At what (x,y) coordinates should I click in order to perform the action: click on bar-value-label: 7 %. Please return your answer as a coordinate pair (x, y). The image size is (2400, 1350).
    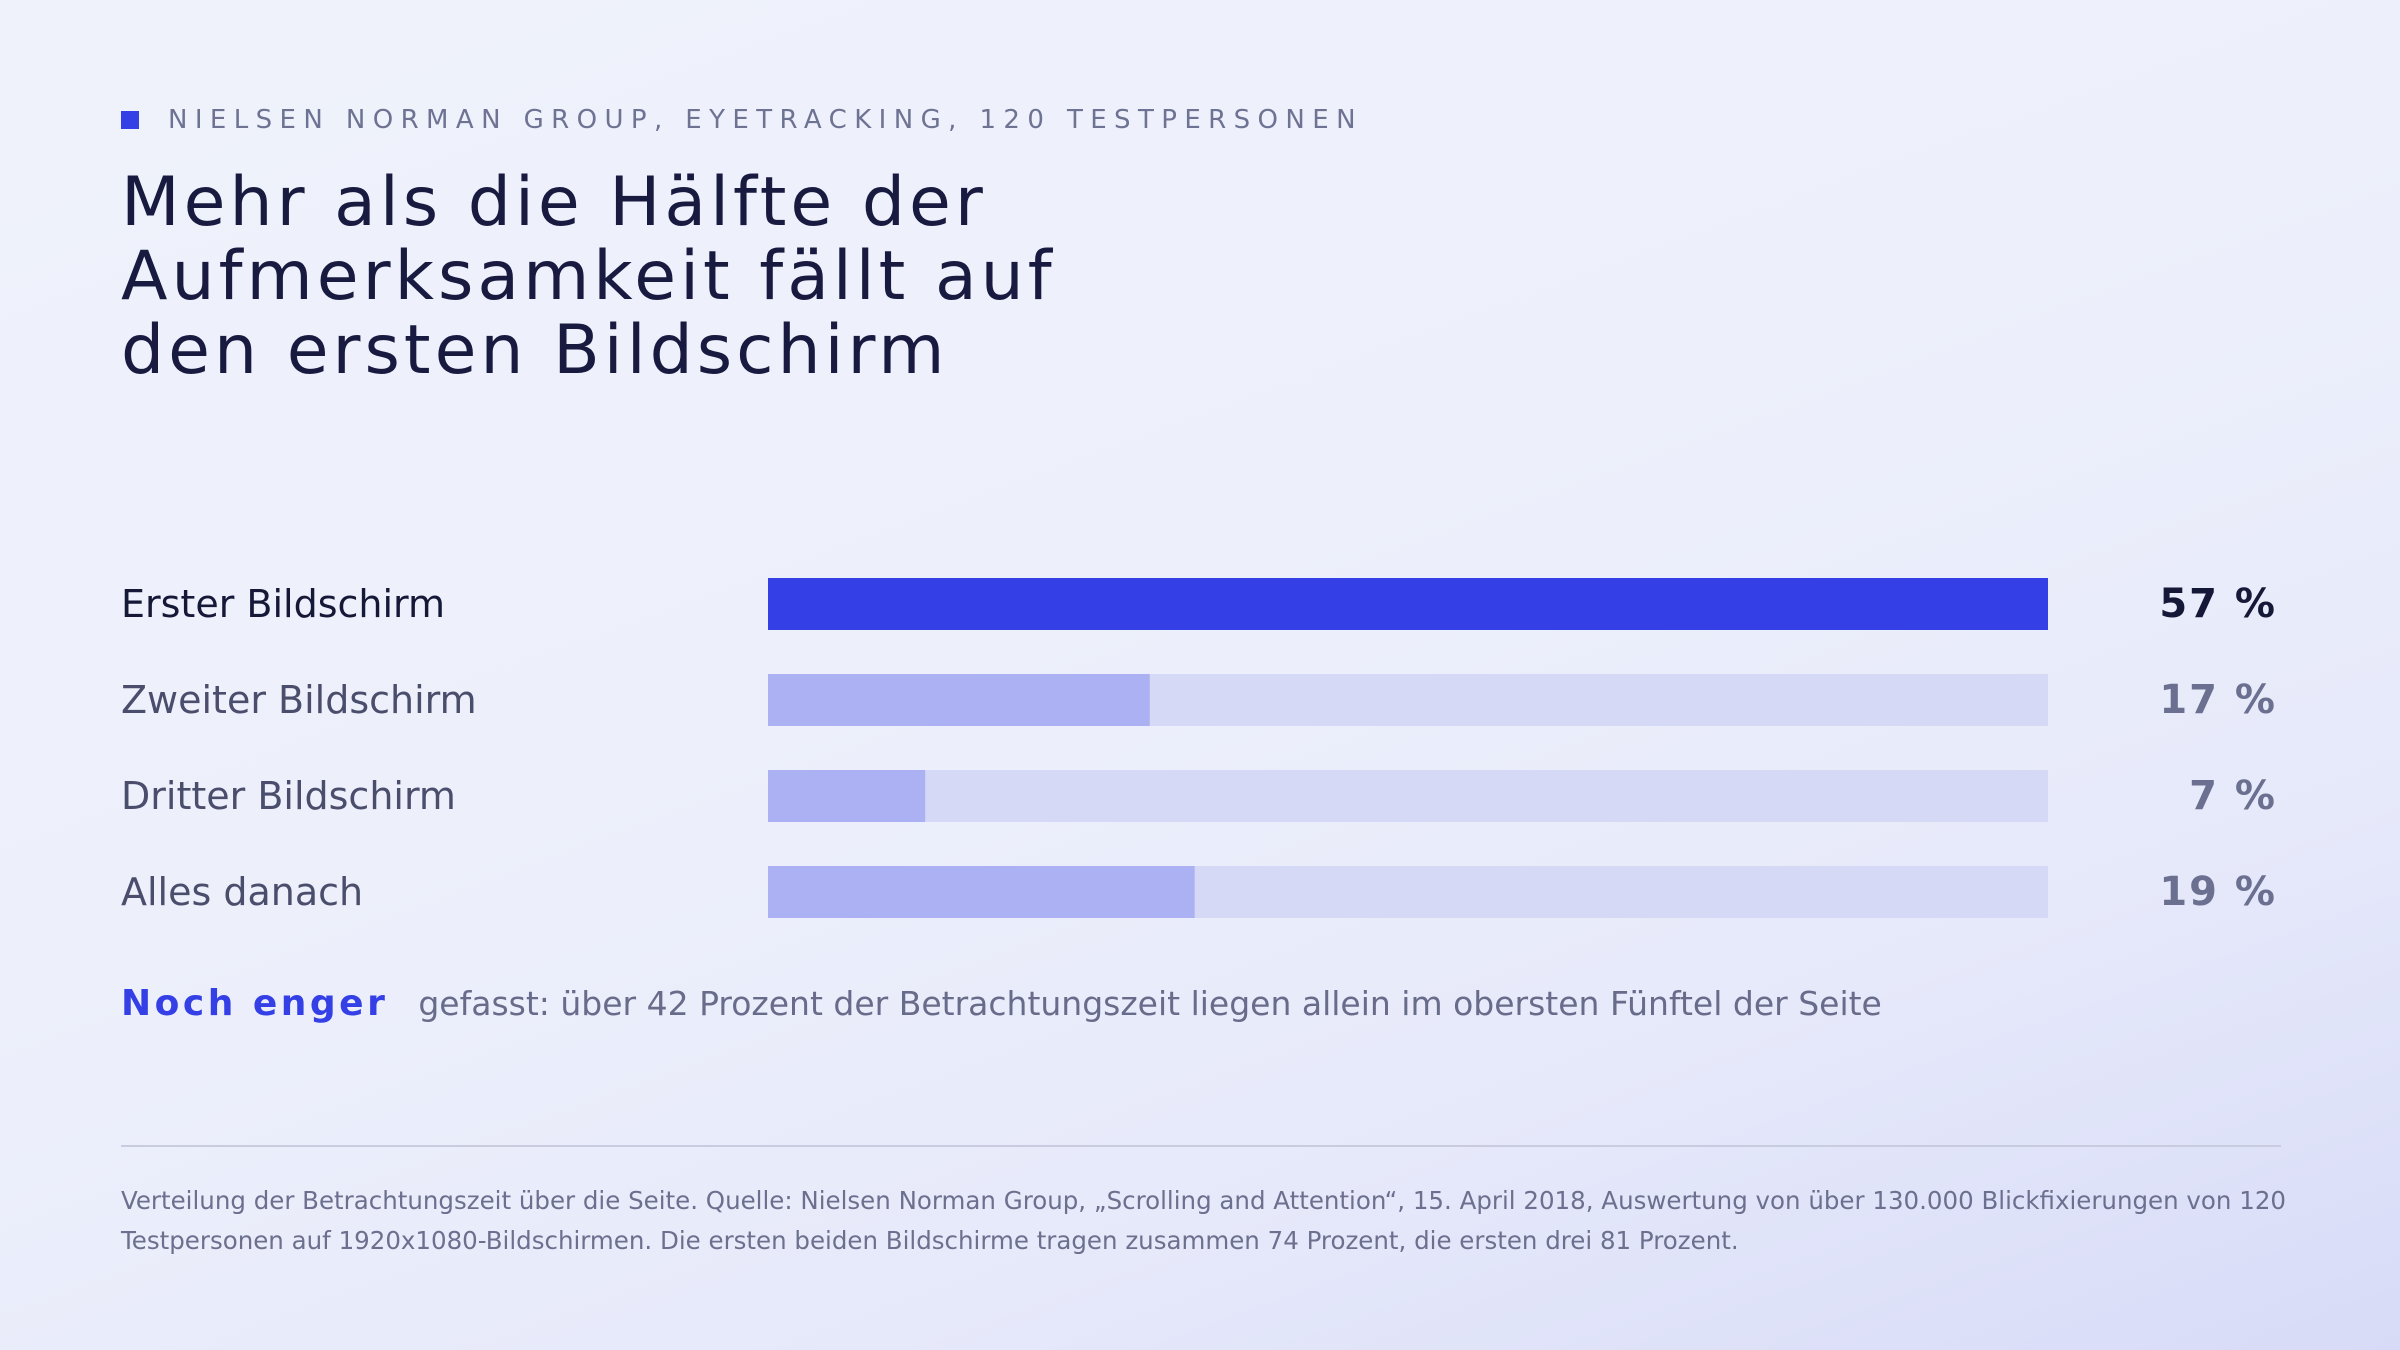
    Looking at the image, I should click on (2233, 796).